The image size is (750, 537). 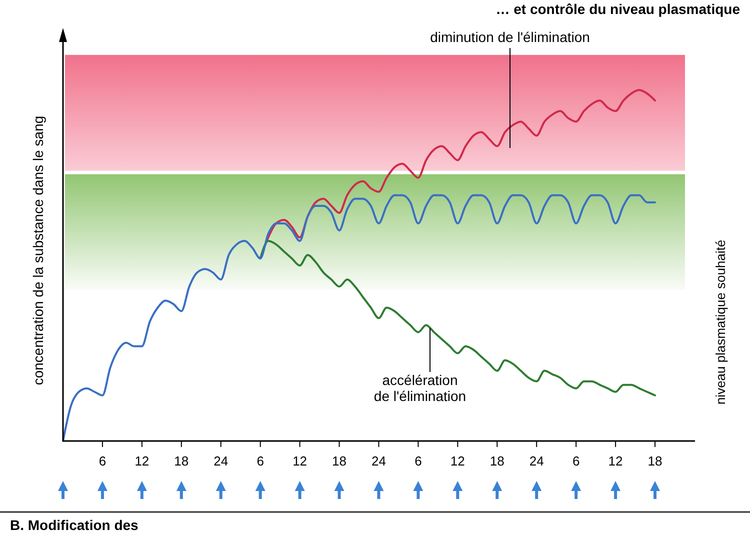 What do you see at coordinates (420, 388) in the screenshot?
I see `annotation: accélération de l'élimination` at bounding box center [420, 388].